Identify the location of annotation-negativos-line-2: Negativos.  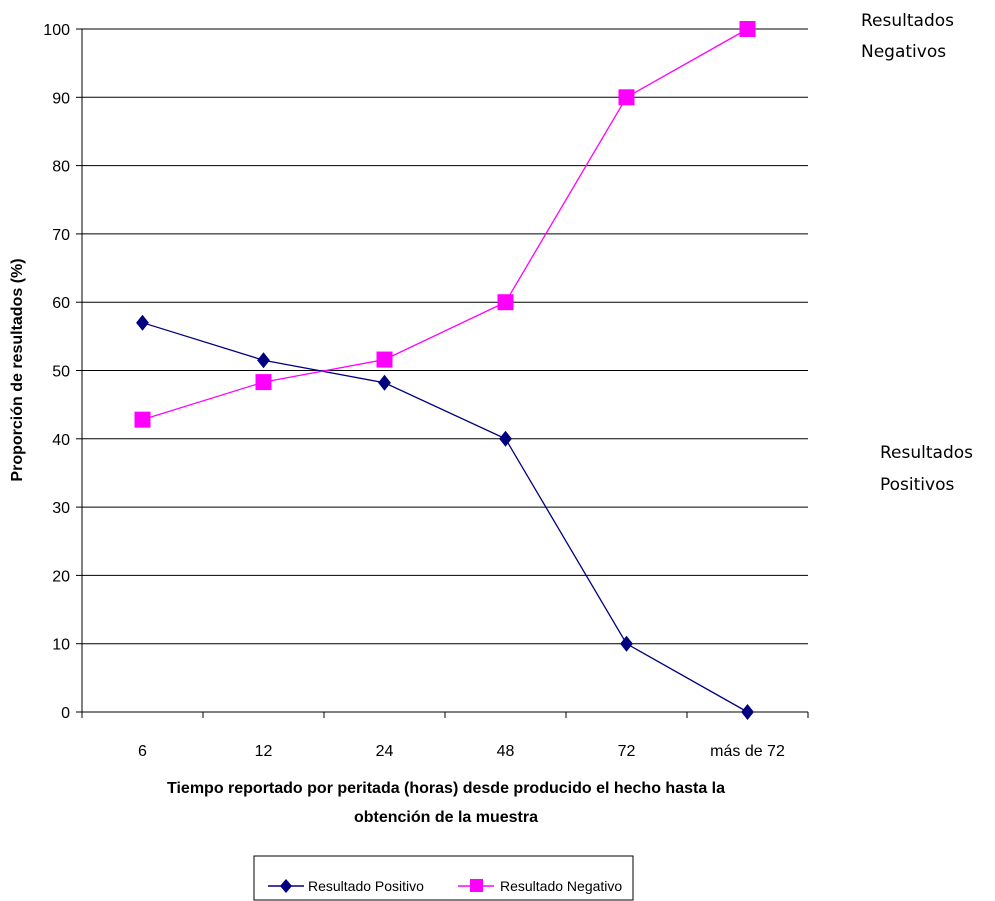
(903, 52).